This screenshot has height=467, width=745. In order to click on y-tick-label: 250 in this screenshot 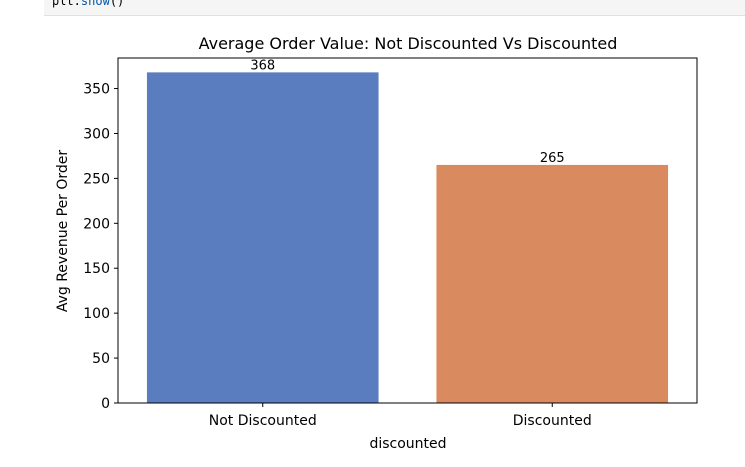, I will do `click(96, 179)`.